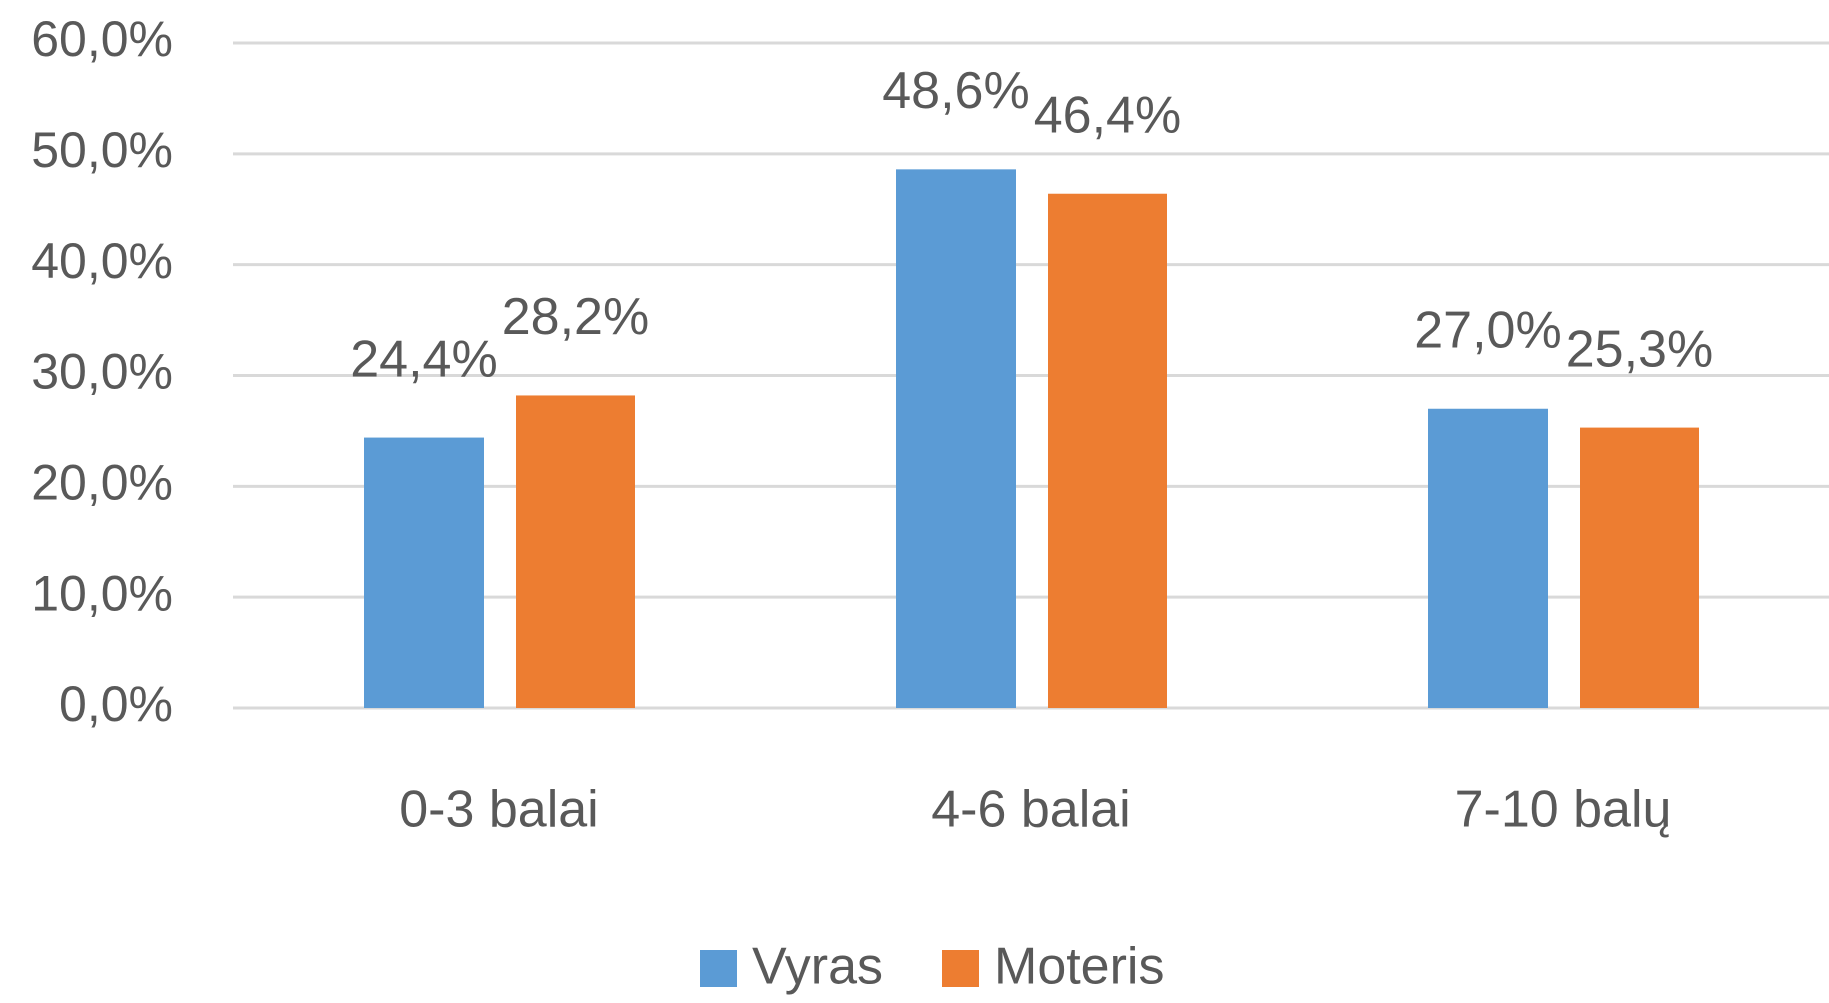  Describe the element at coordinates (116, 704) in the screenshot. I see `y-tick-label: 0,0%` at that location.